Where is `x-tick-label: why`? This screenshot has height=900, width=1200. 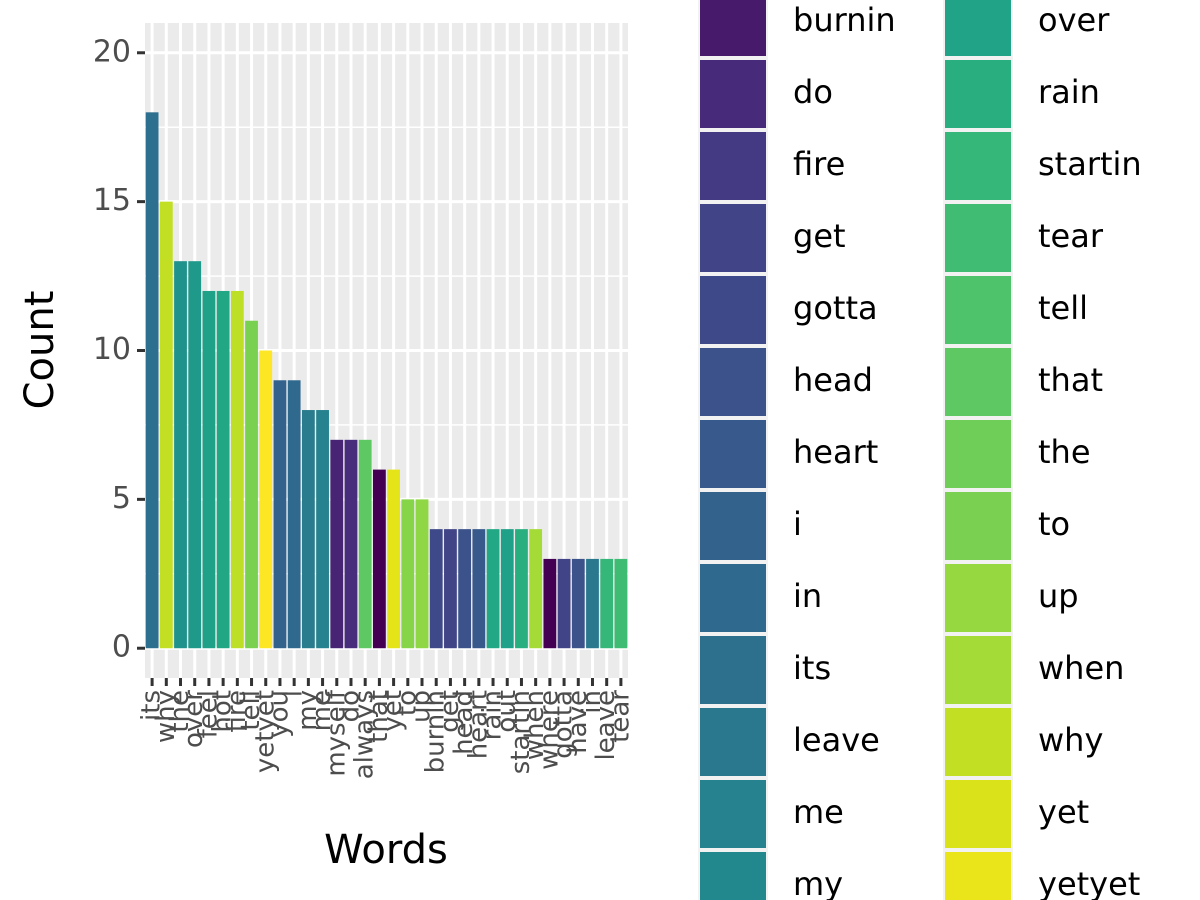 x-tick-label: why is located at coordinates (166, 716).